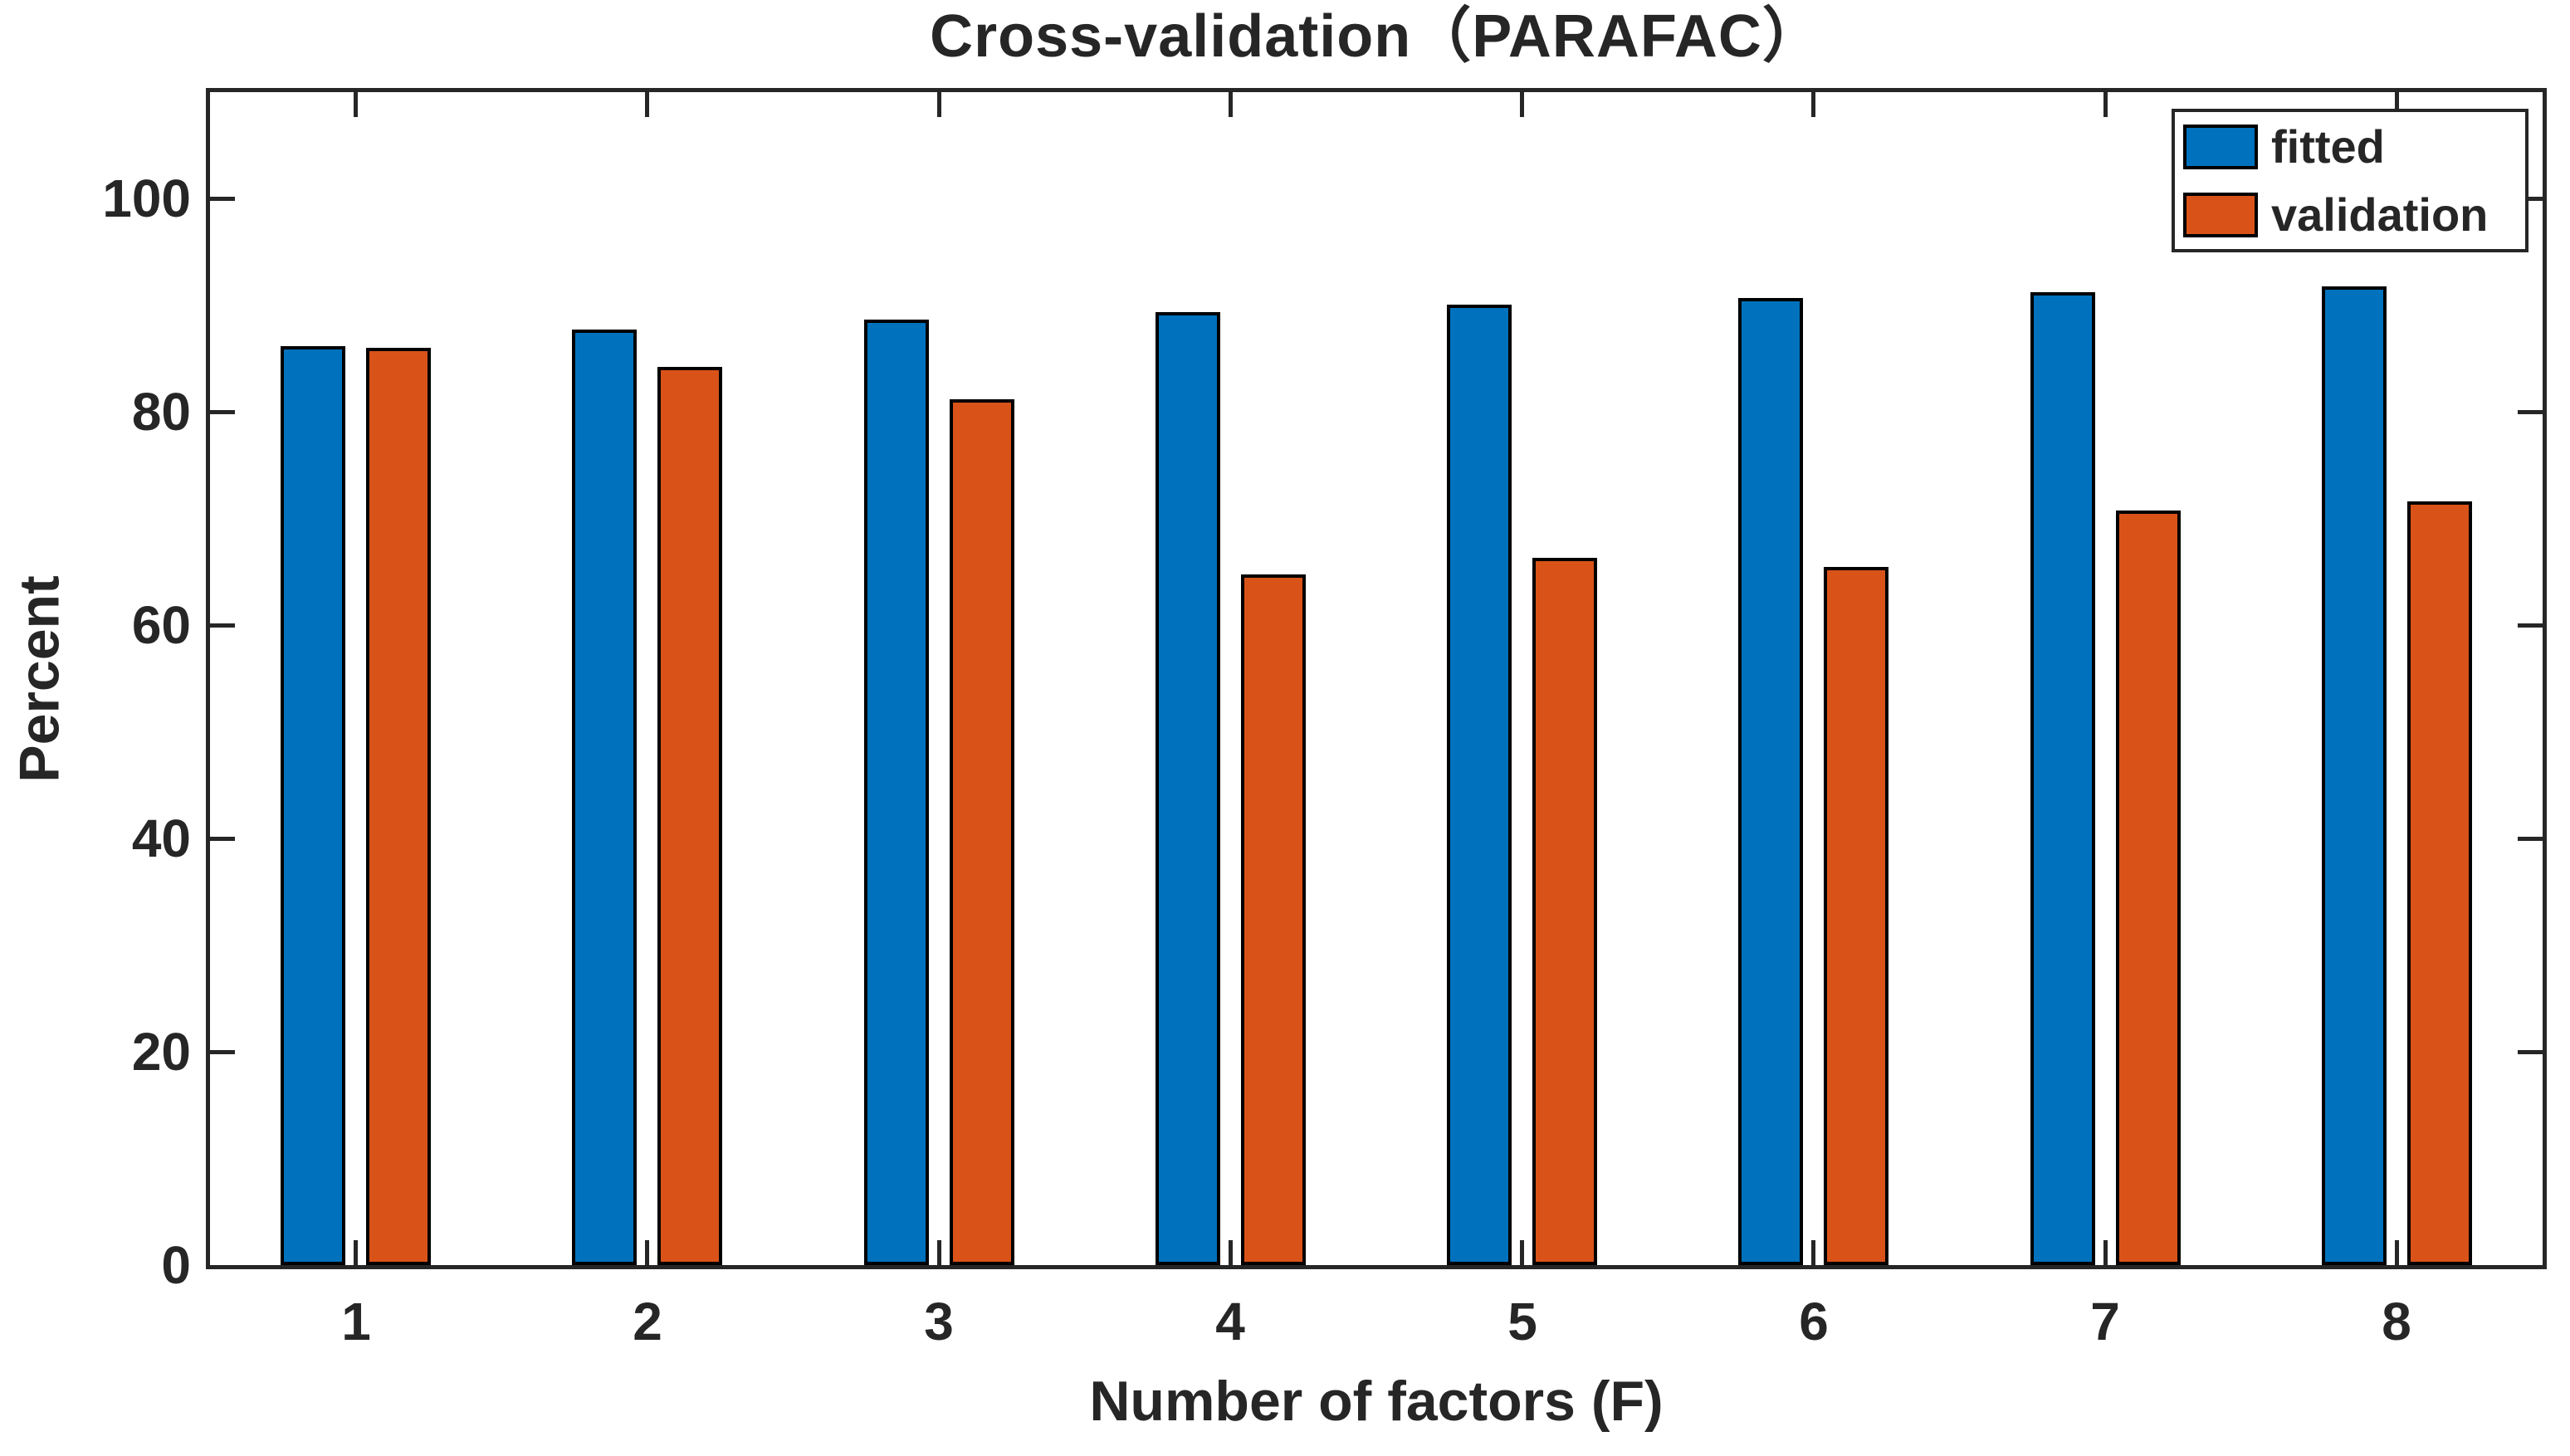 The height and width of the screenshot is (1456, 2570). What do you see at coordinates (2105, 1321) in the screenshot?
I see `x-tick-label-7: 7` at bounding box center [2105, 1321].